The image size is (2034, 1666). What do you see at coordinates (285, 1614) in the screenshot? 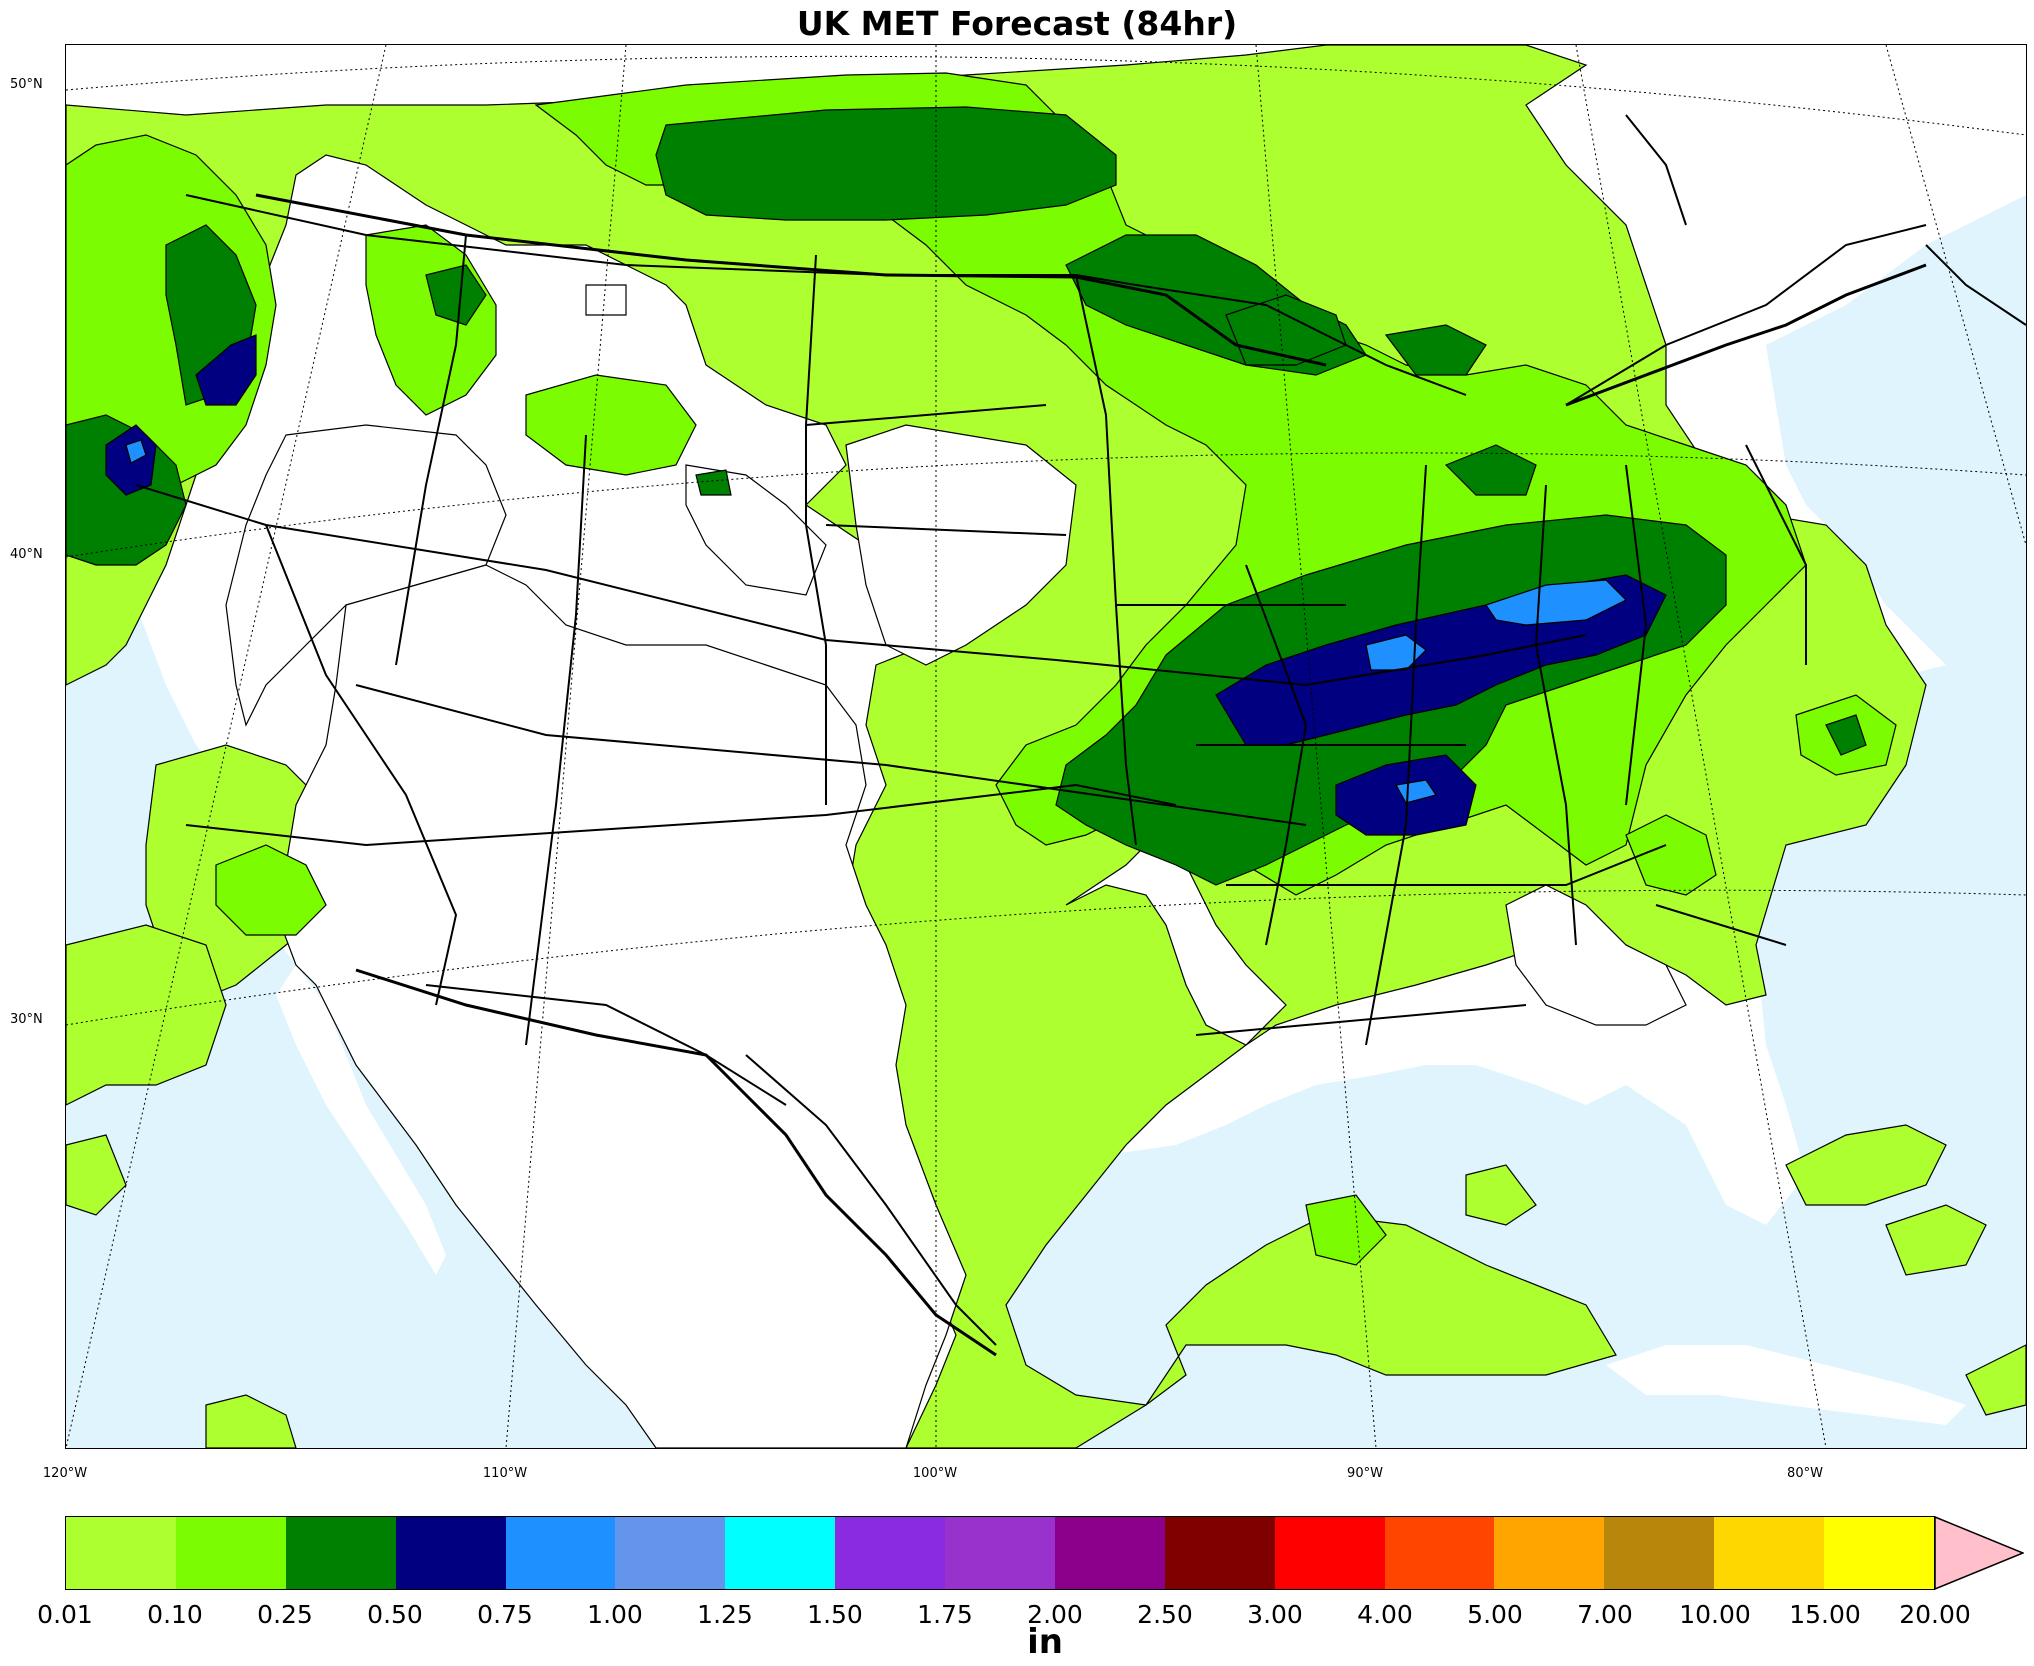
I see `colorbar-tick-label: 0.25` at bounding box center [285, 1614].